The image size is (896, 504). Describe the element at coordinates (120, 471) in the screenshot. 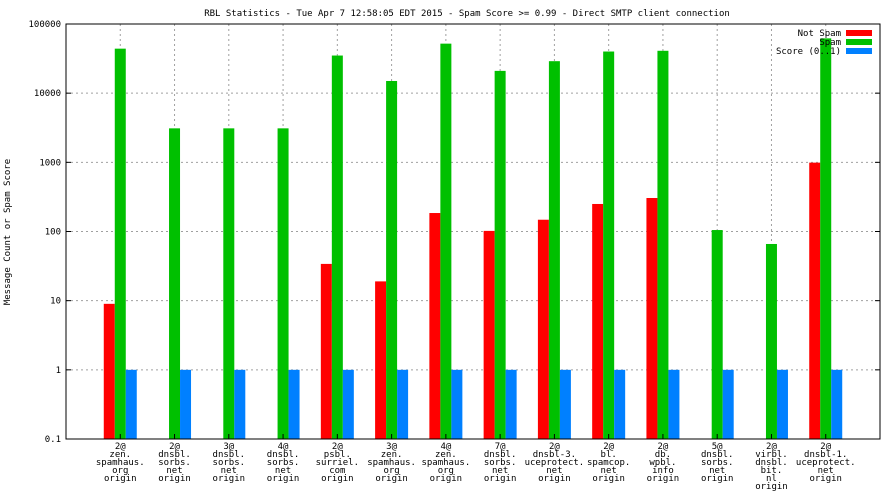

I see `x-tick-label: org` at that location.